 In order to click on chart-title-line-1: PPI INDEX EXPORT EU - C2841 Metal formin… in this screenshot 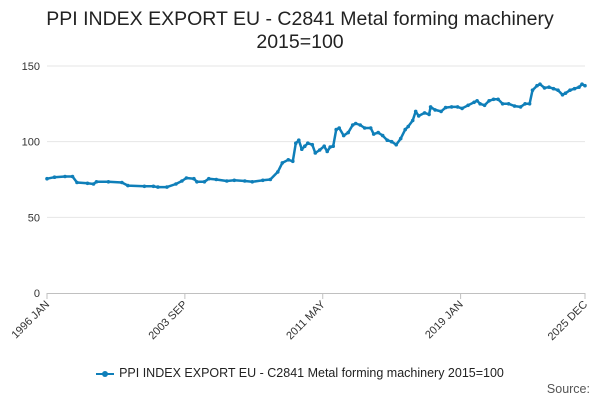, I will do `click(300, 19)`.